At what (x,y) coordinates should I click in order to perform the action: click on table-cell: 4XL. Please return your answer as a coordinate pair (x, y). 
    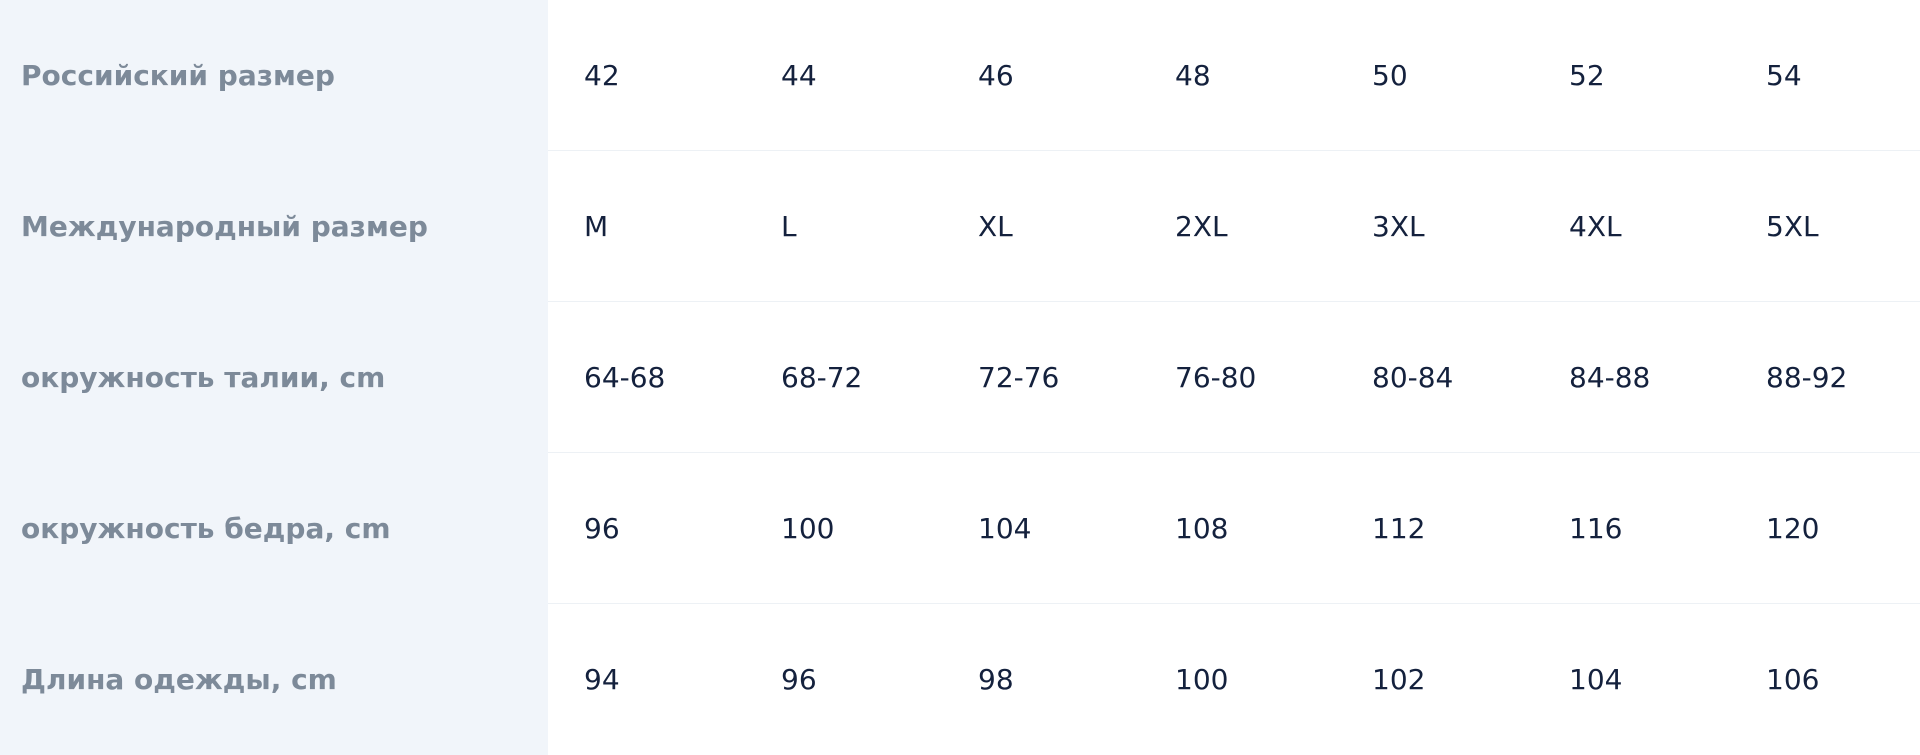
    Looking at the image, I should click on (1631, 226).